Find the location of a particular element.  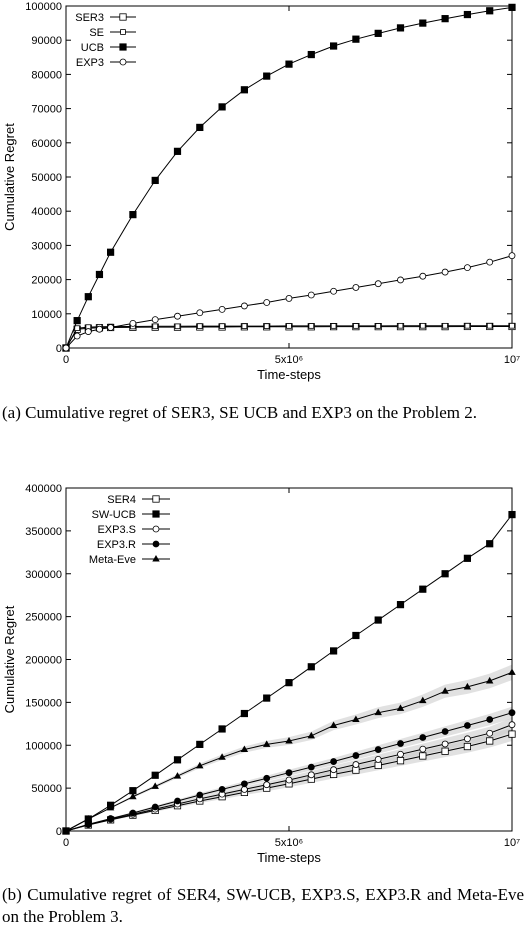

chart-a-legend: SER3 SE UCB EXP3 is located at coordinates (105, 40).